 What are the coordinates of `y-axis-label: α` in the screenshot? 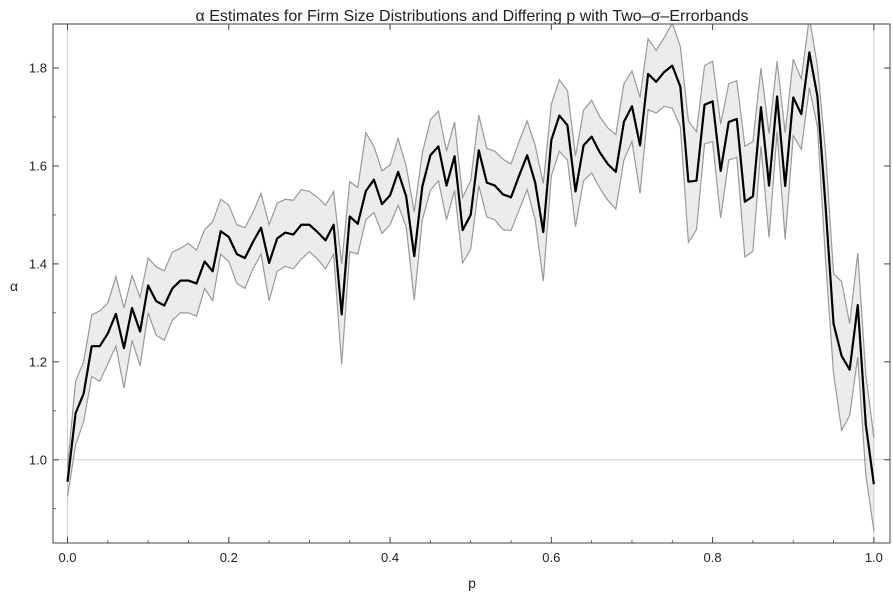 It's located at (14, 286).